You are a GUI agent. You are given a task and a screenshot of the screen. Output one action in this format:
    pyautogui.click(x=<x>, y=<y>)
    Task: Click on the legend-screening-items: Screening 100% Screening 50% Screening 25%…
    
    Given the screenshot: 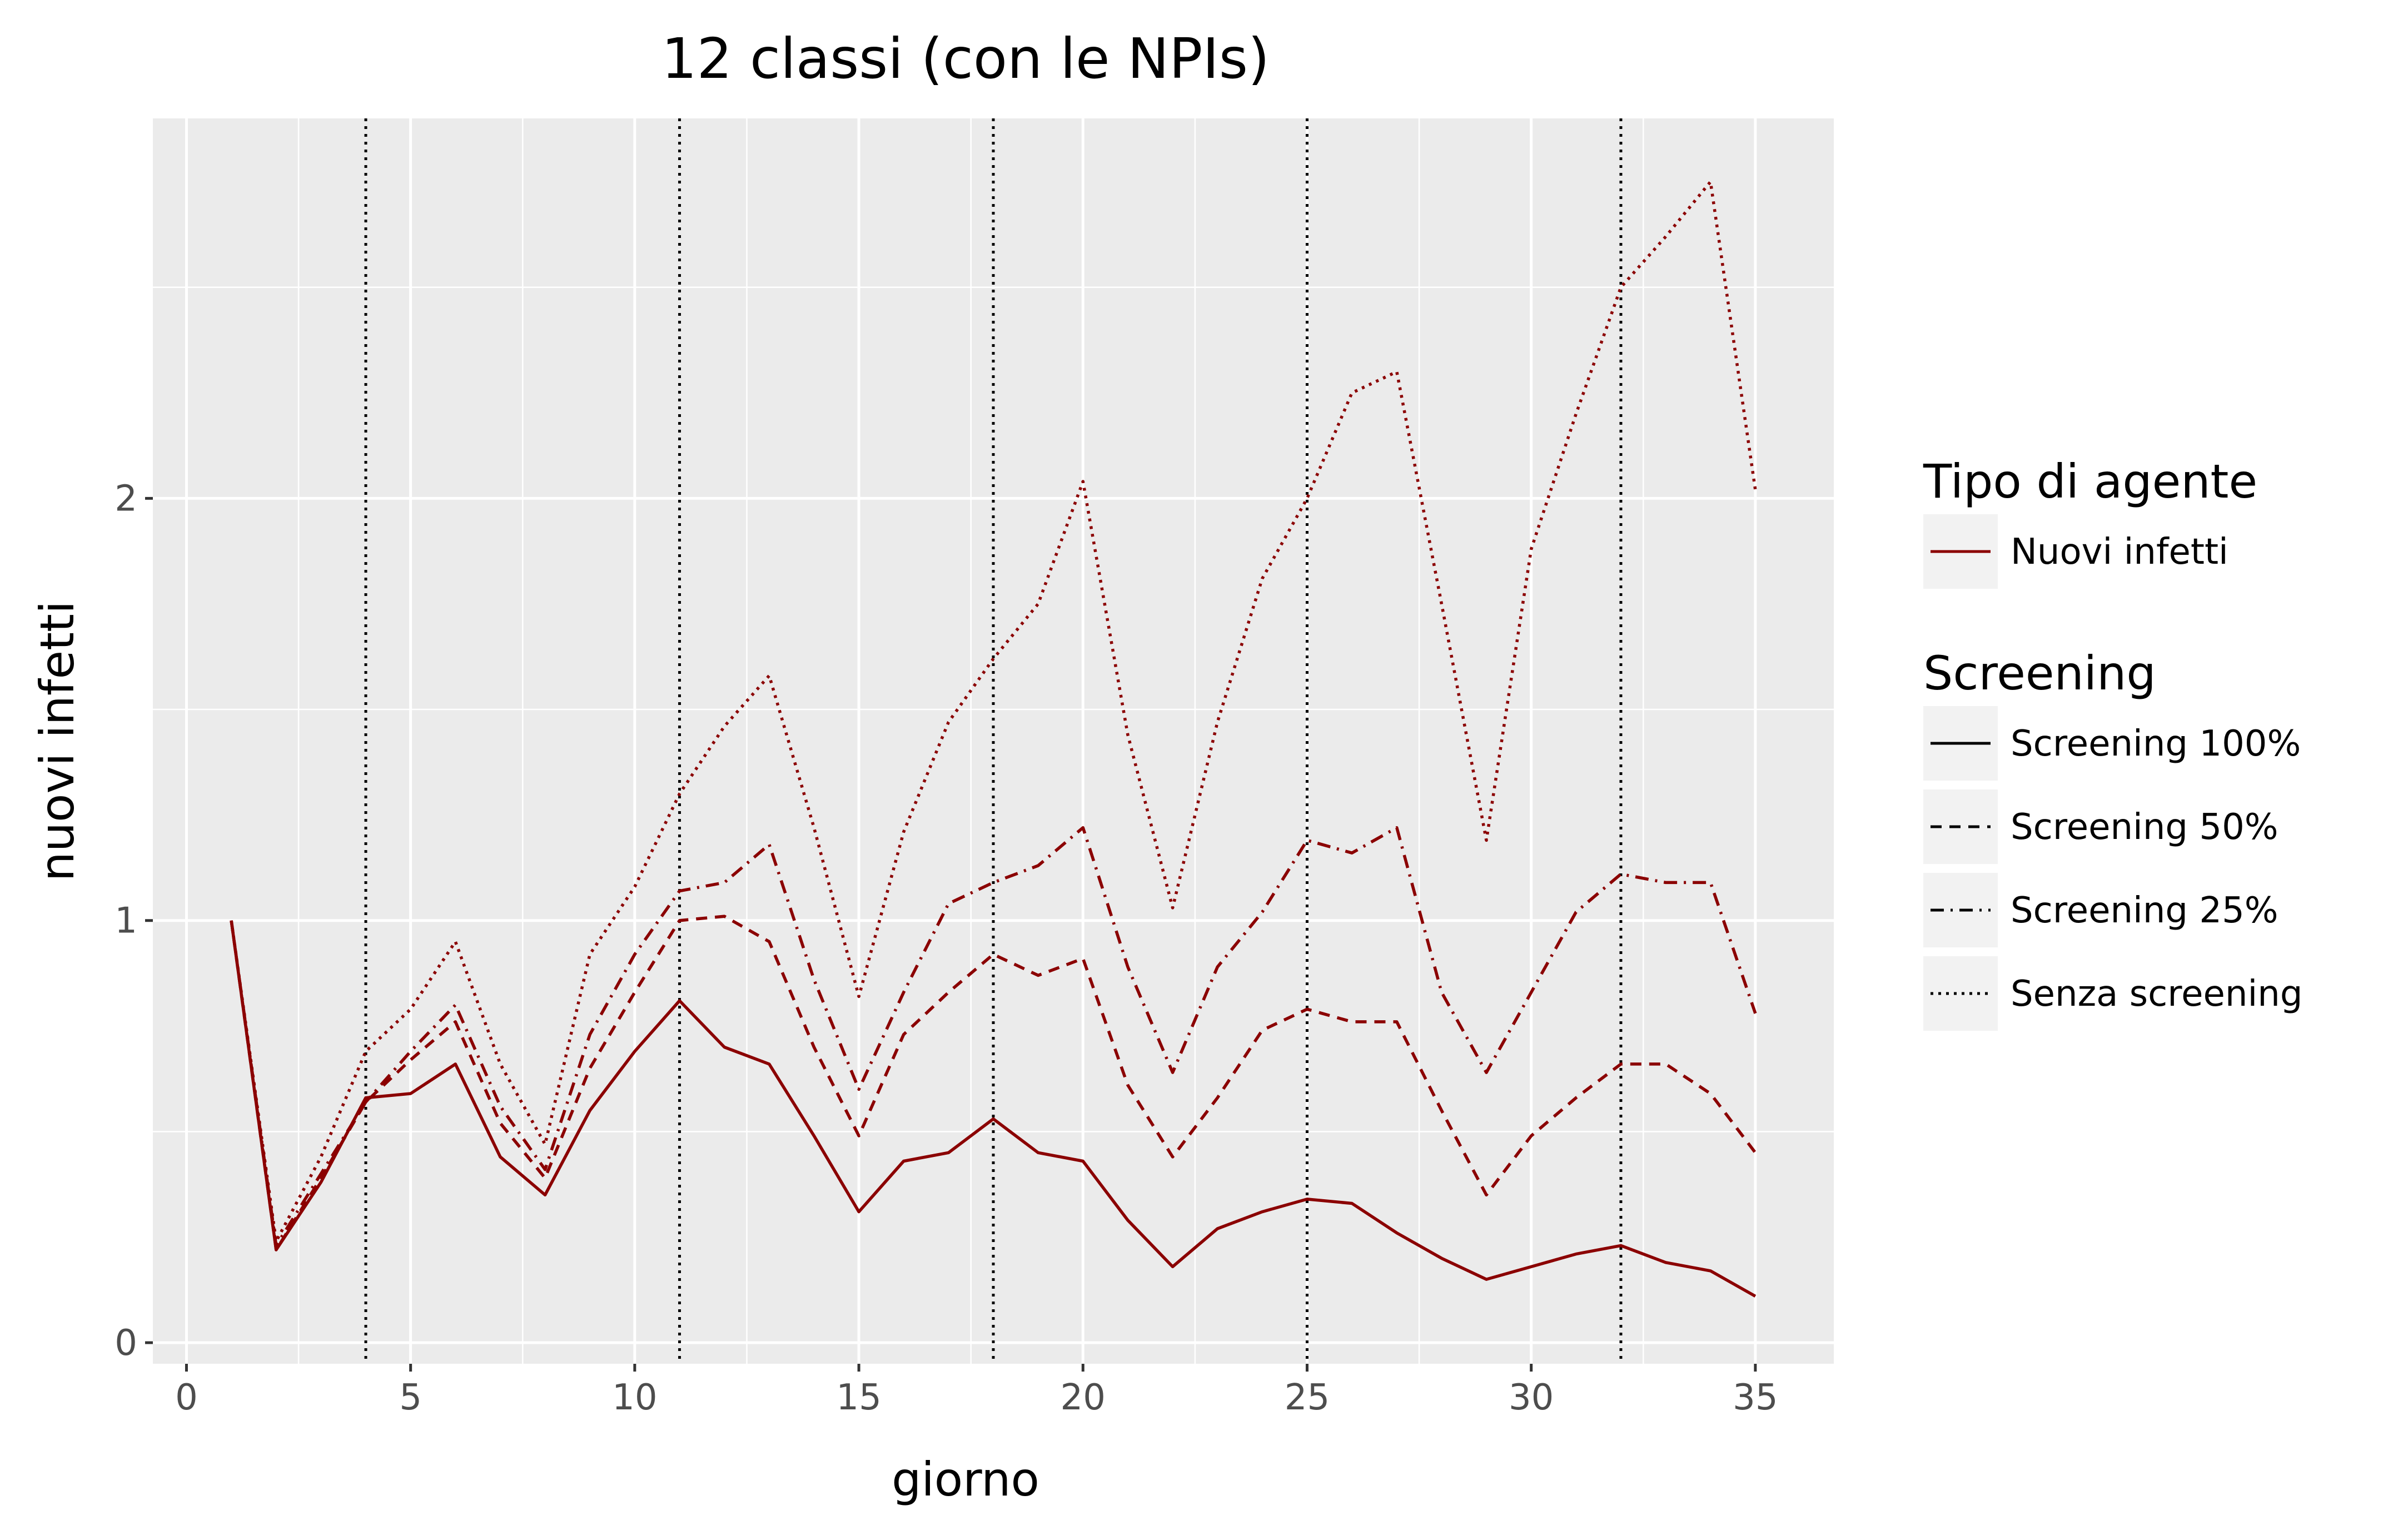 What is the action you would take?
    pyautogui.click(x=2112, y=868)
    